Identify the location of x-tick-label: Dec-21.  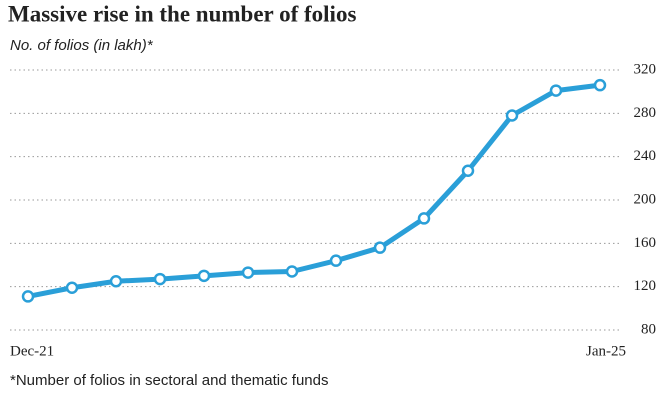
(32, 351).